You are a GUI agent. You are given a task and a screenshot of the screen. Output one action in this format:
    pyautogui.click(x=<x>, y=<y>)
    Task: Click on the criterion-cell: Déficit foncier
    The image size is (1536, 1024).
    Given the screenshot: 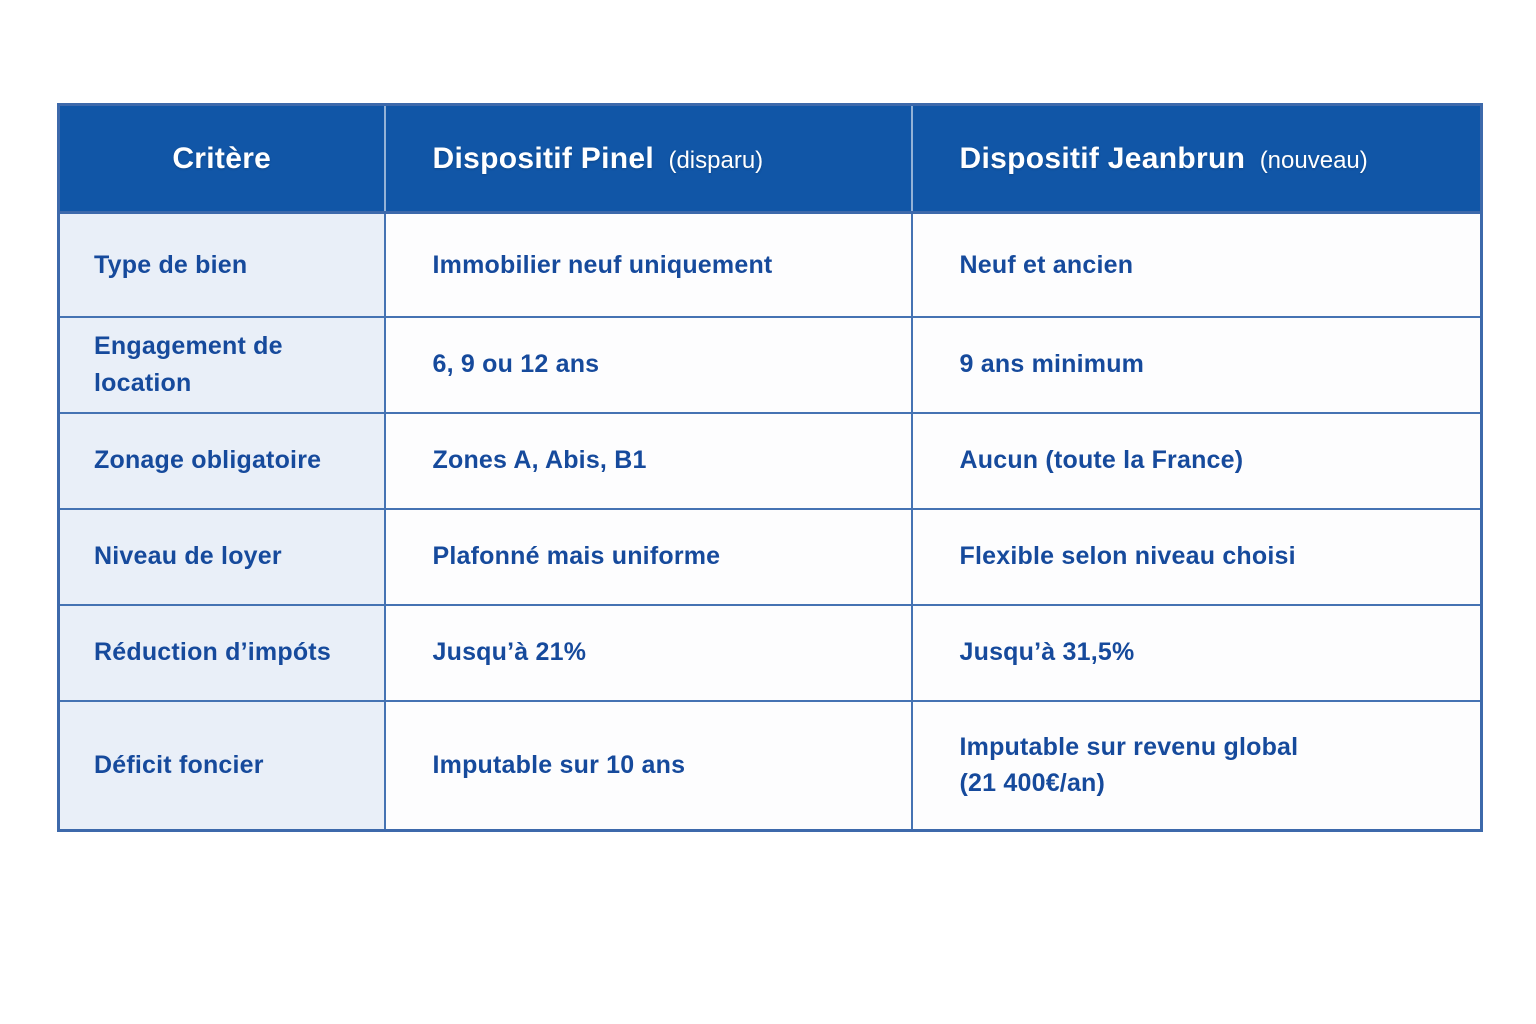 What is the action you would take?
    pyautogui.click(x=221, y=765)
    